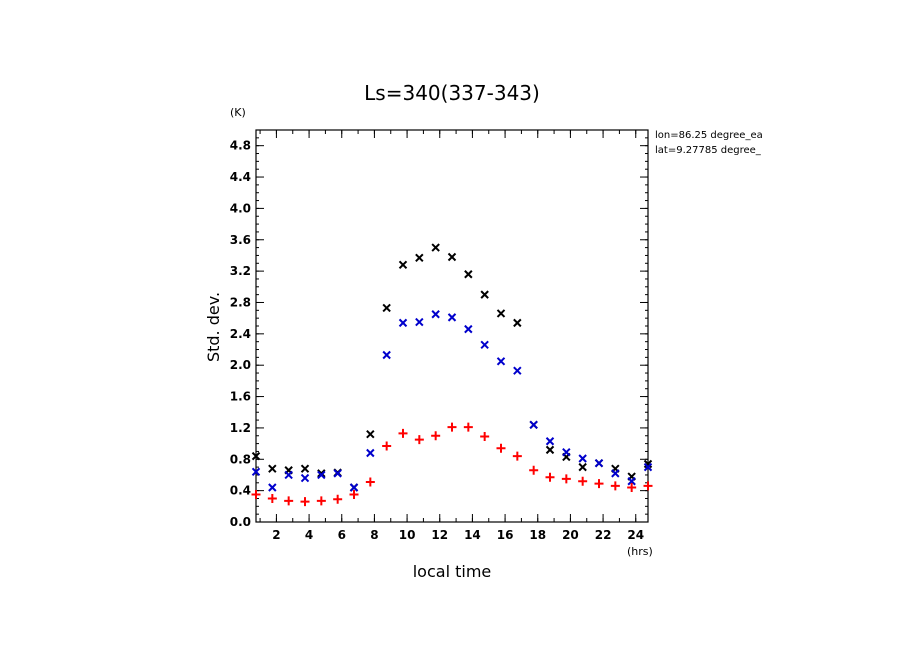 This screenshot has width=904, height=654. I want to click on y-tick-label: 1.2, so click(240, 428).